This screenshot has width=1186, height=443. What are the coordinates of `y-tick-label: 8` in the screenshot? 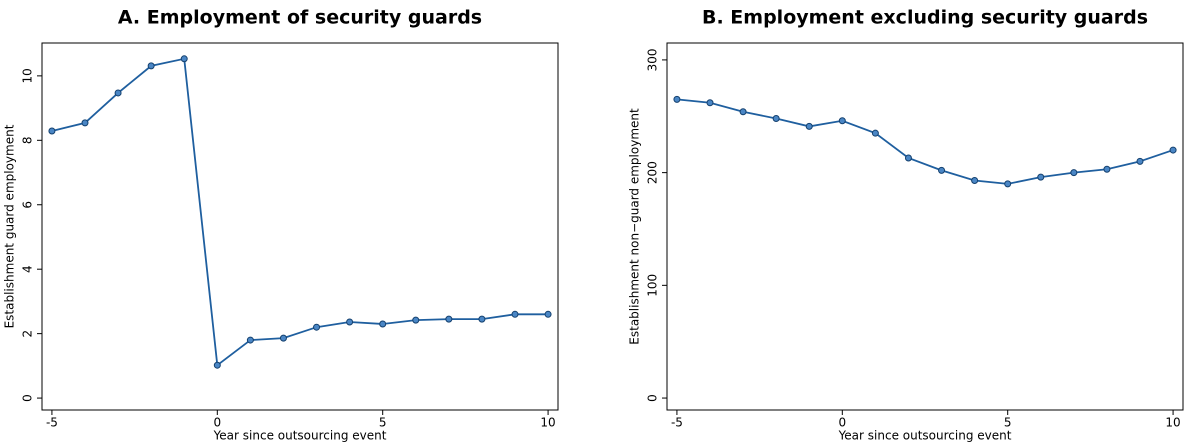 It's located at (28, 140).